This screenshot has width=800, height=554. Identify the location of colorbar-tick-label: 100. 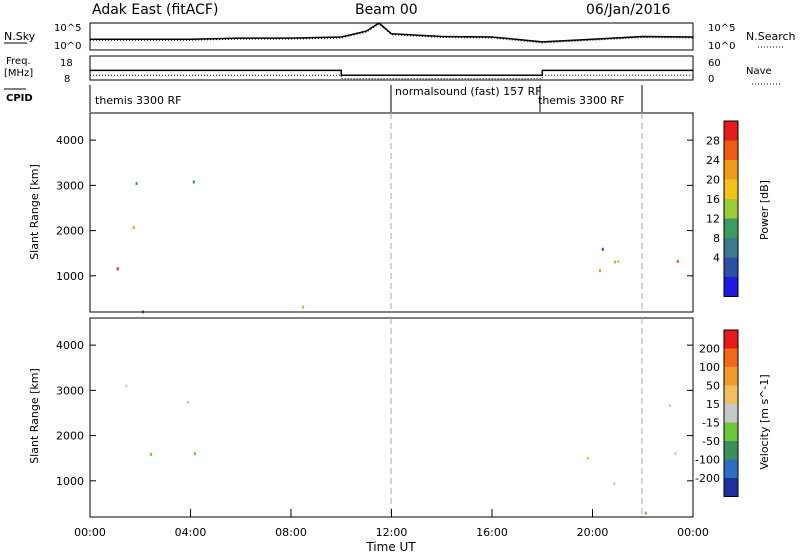
(709, 367).